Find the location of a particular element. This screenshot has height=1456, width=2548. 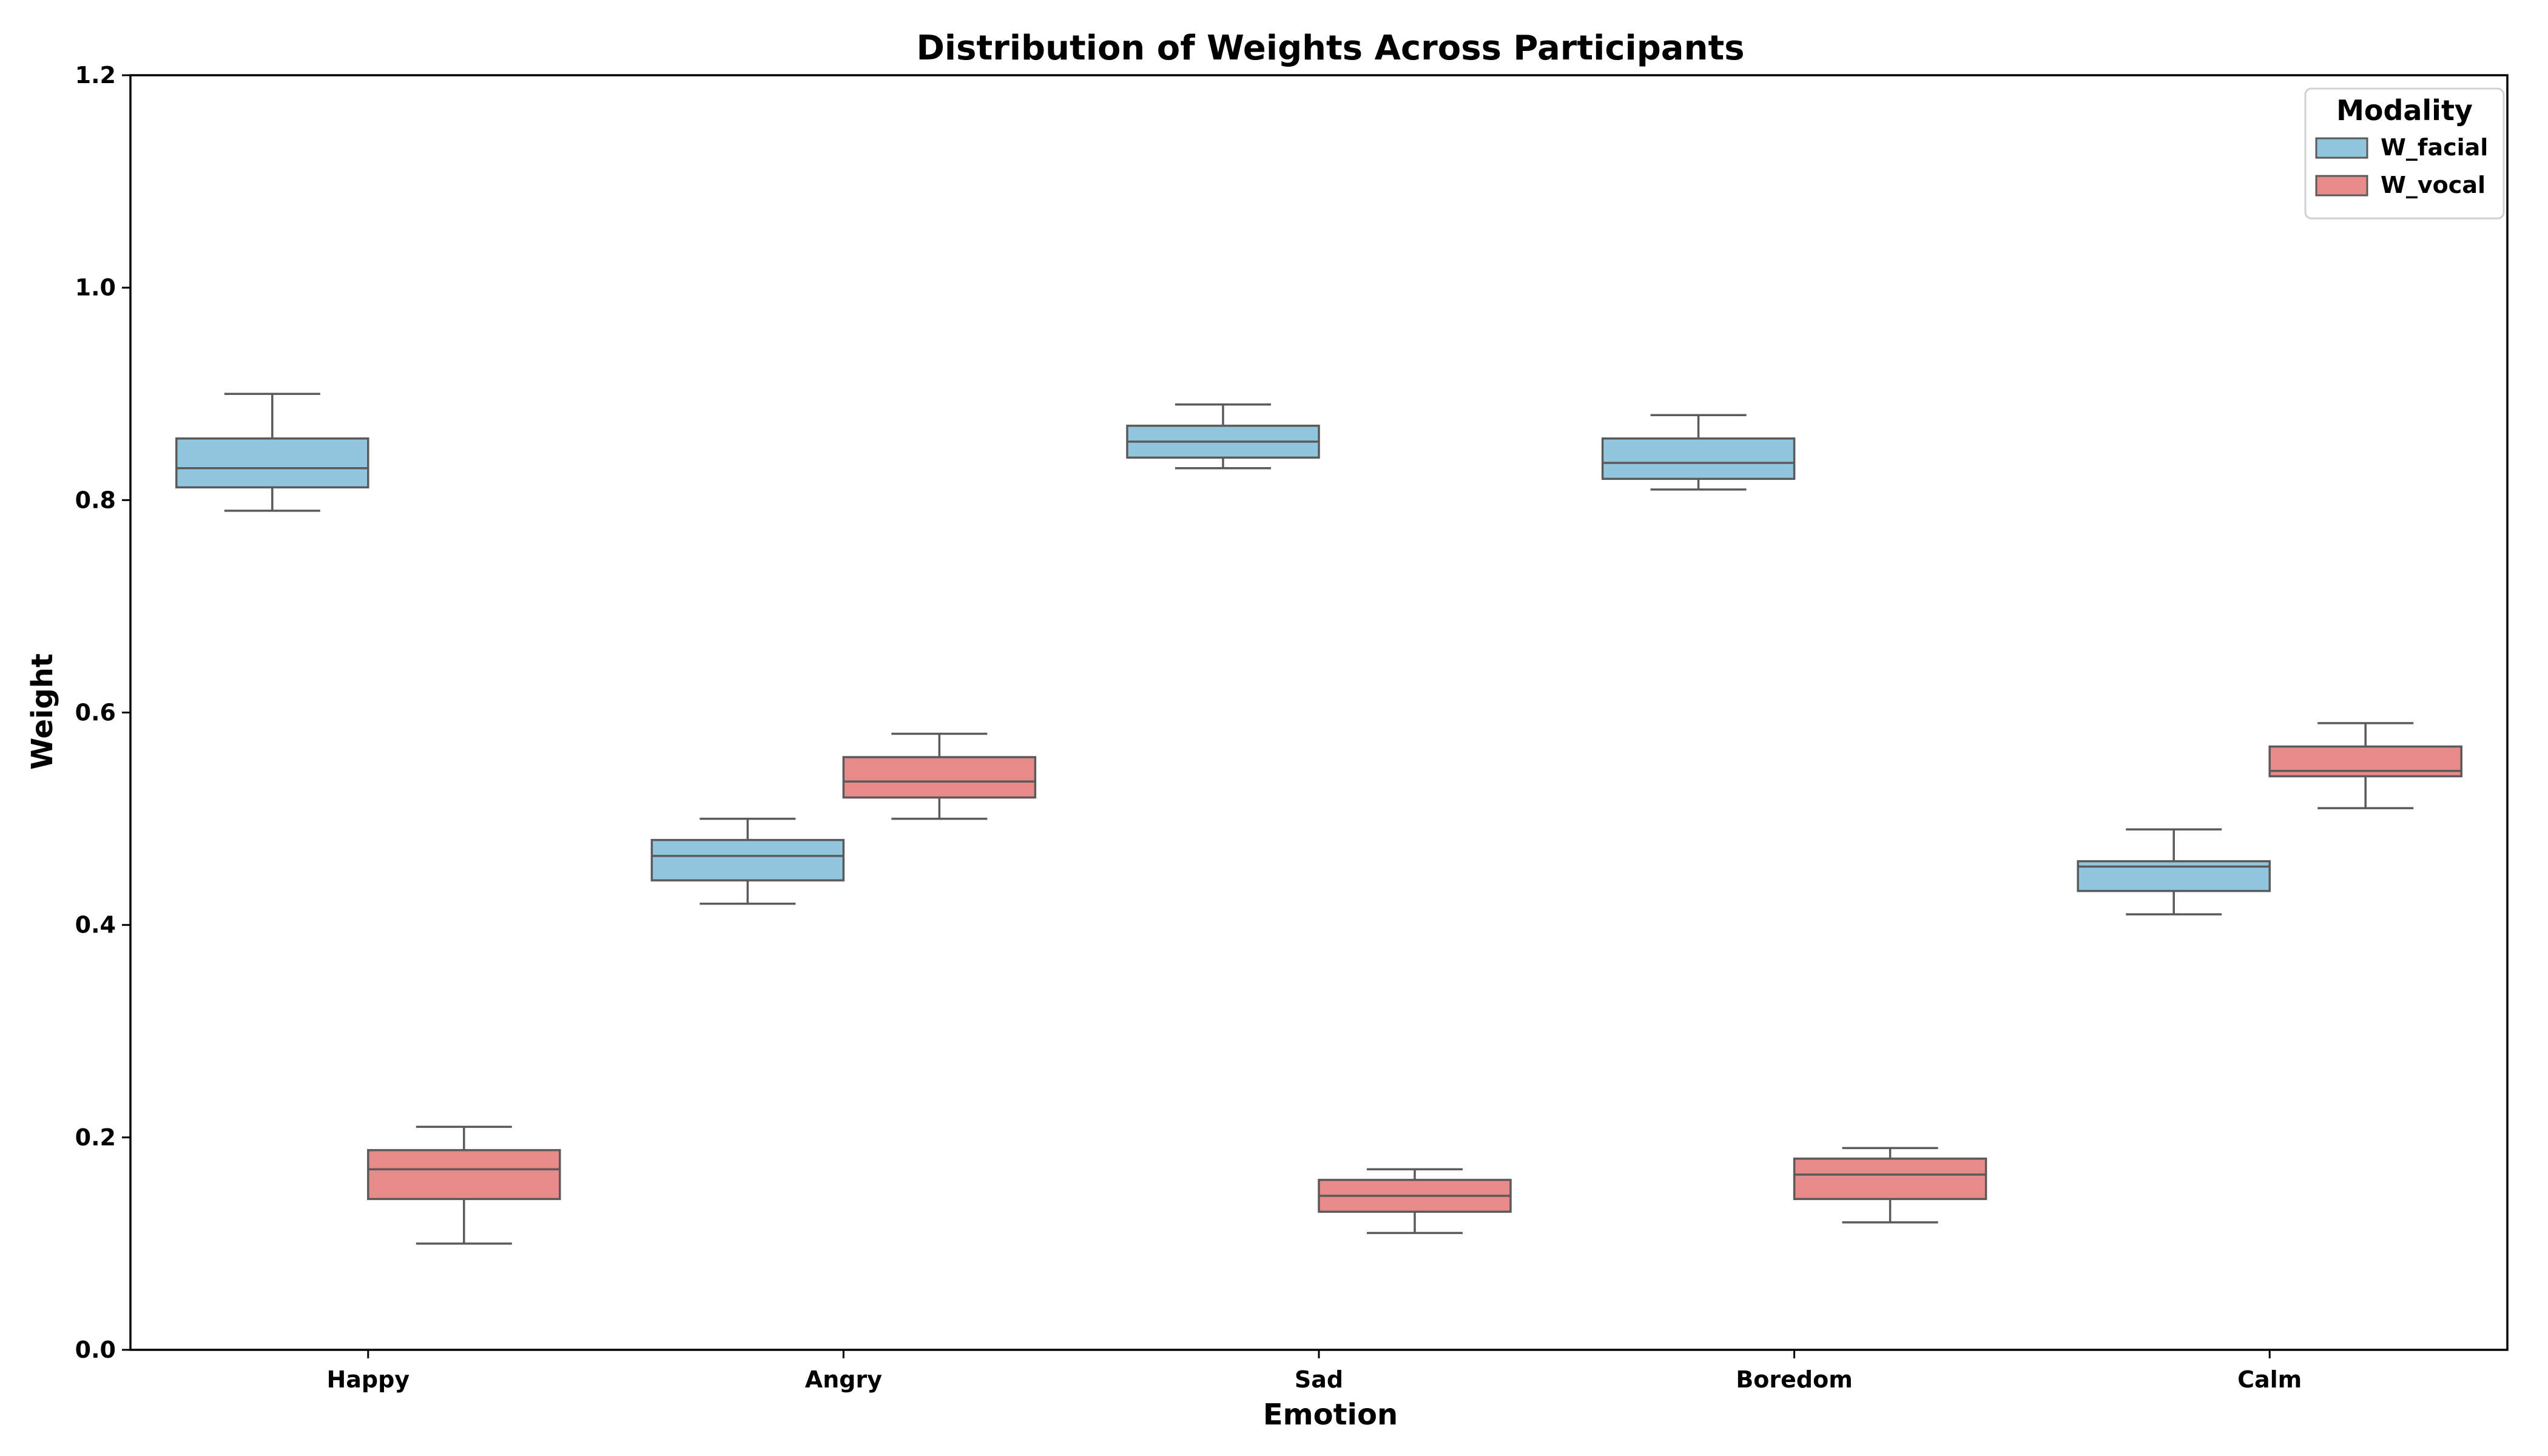

x-tick-label: Calm is located at coordinates (2269, 1379).